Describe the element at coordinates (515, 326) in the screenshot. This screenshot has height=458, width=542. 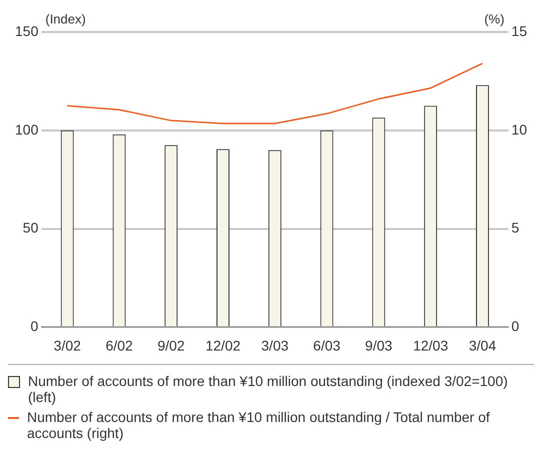
I see `y2-tick-label: 0` at that location.